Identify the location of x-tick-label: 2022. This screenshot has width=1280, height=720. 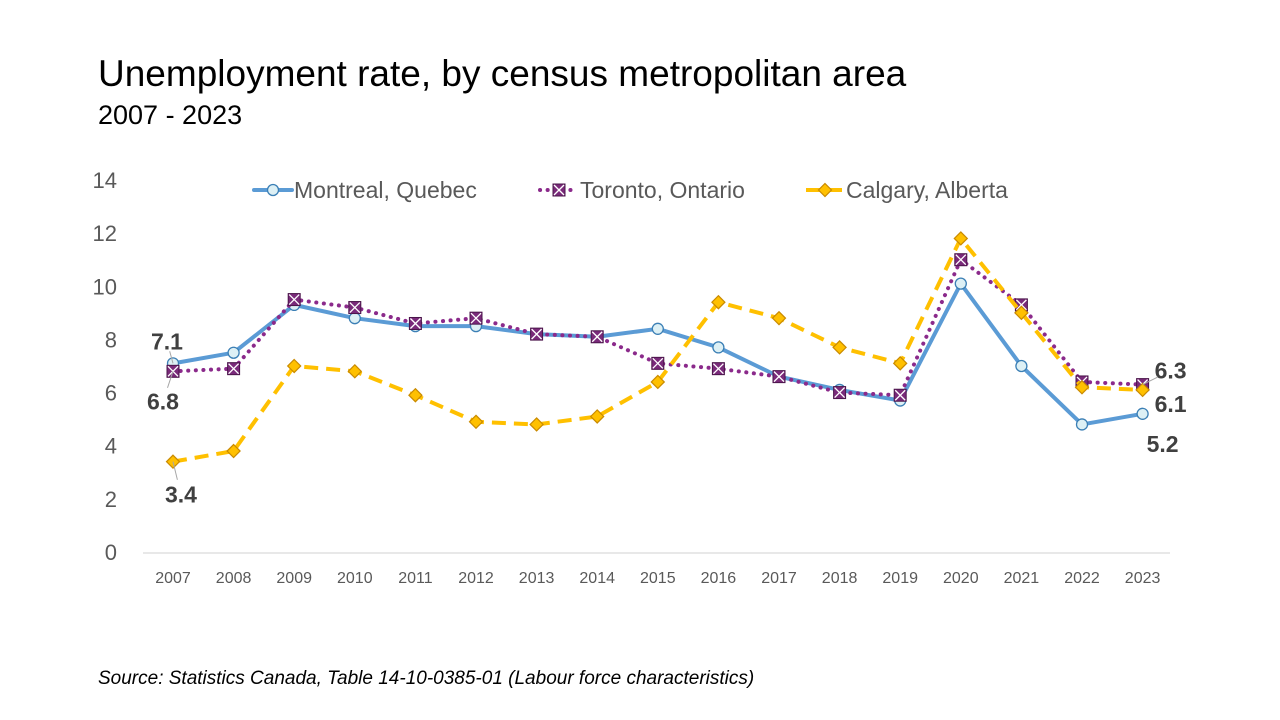
(1082, 578).